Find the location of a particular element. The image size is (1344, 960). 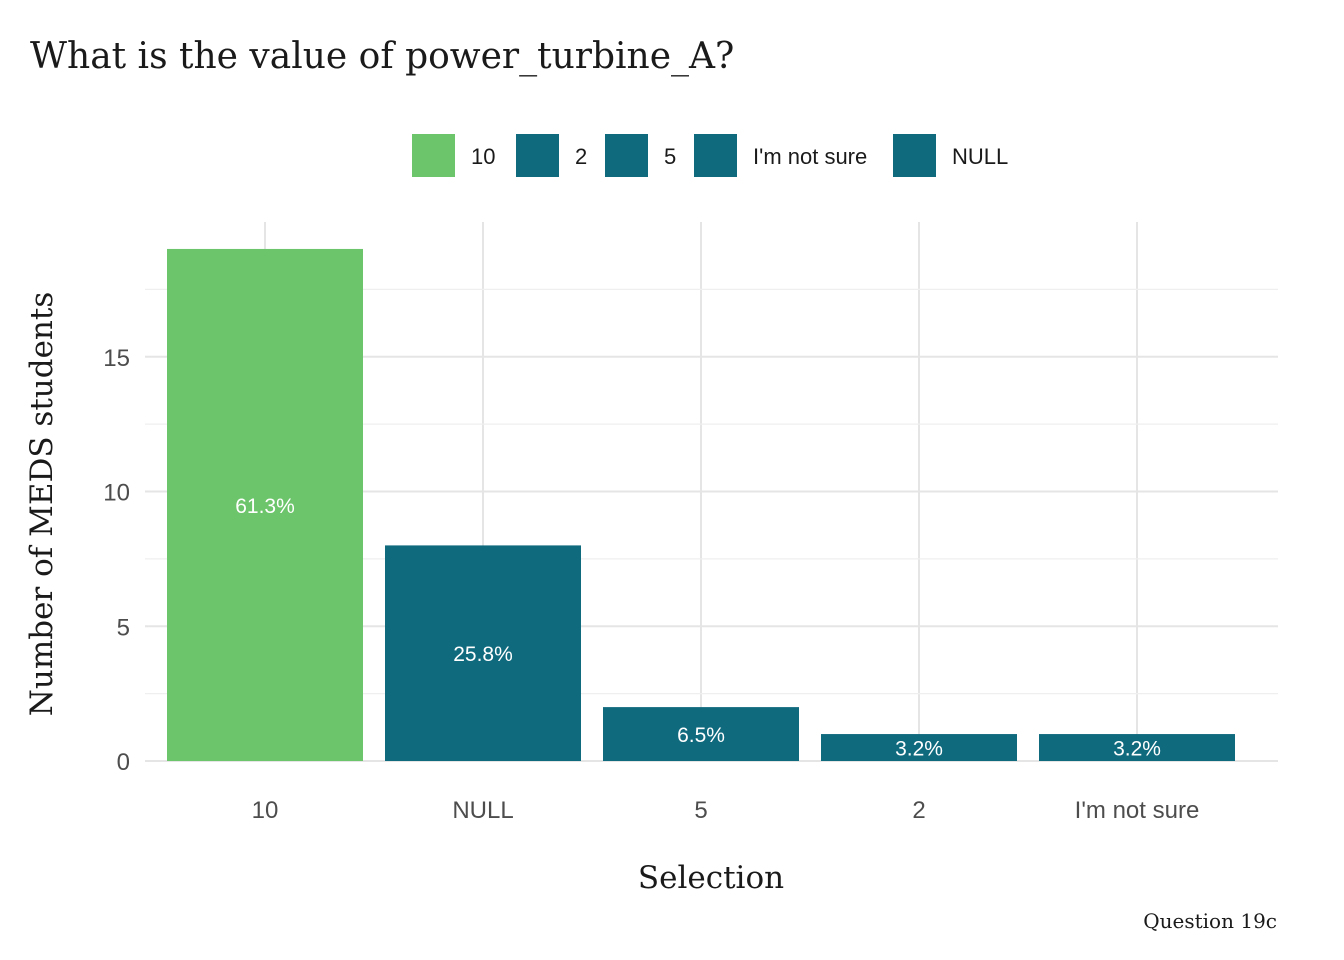

y-axis-title: Number of MEDS students is located at coordinates (42, 504).